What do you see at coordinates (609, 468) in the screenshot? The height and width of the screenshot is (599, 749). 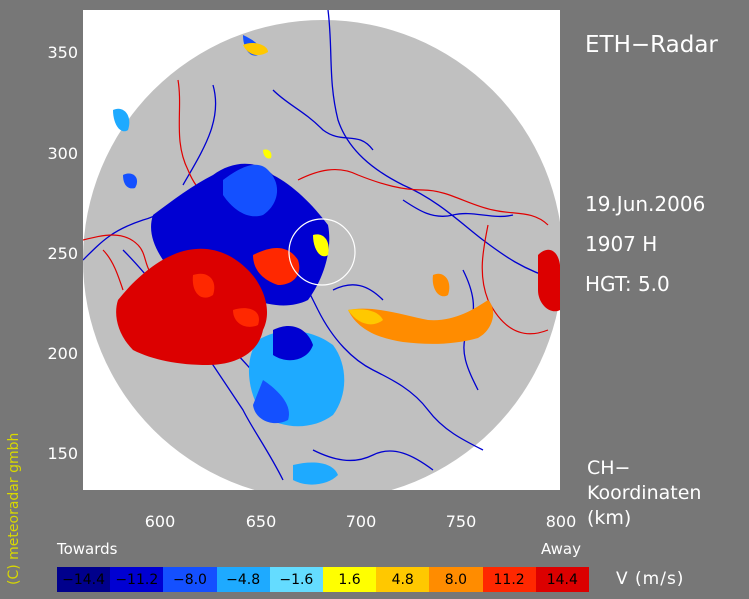 I see `coords-label: CH−` at bounding box center [609, 468].